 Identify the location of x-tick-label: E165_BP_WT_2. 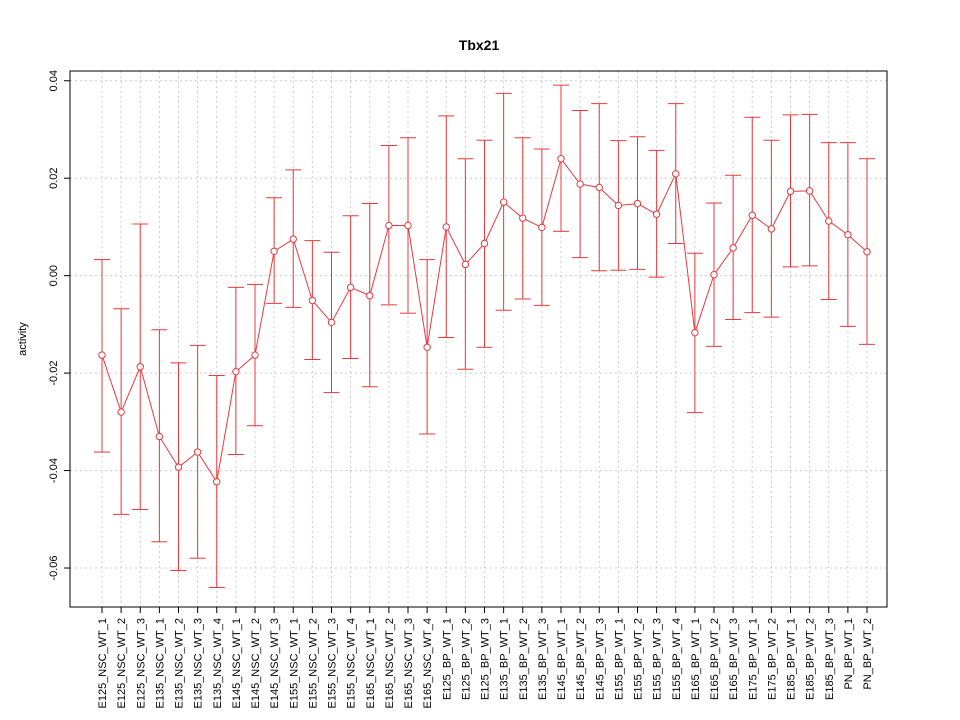
(715, 659).